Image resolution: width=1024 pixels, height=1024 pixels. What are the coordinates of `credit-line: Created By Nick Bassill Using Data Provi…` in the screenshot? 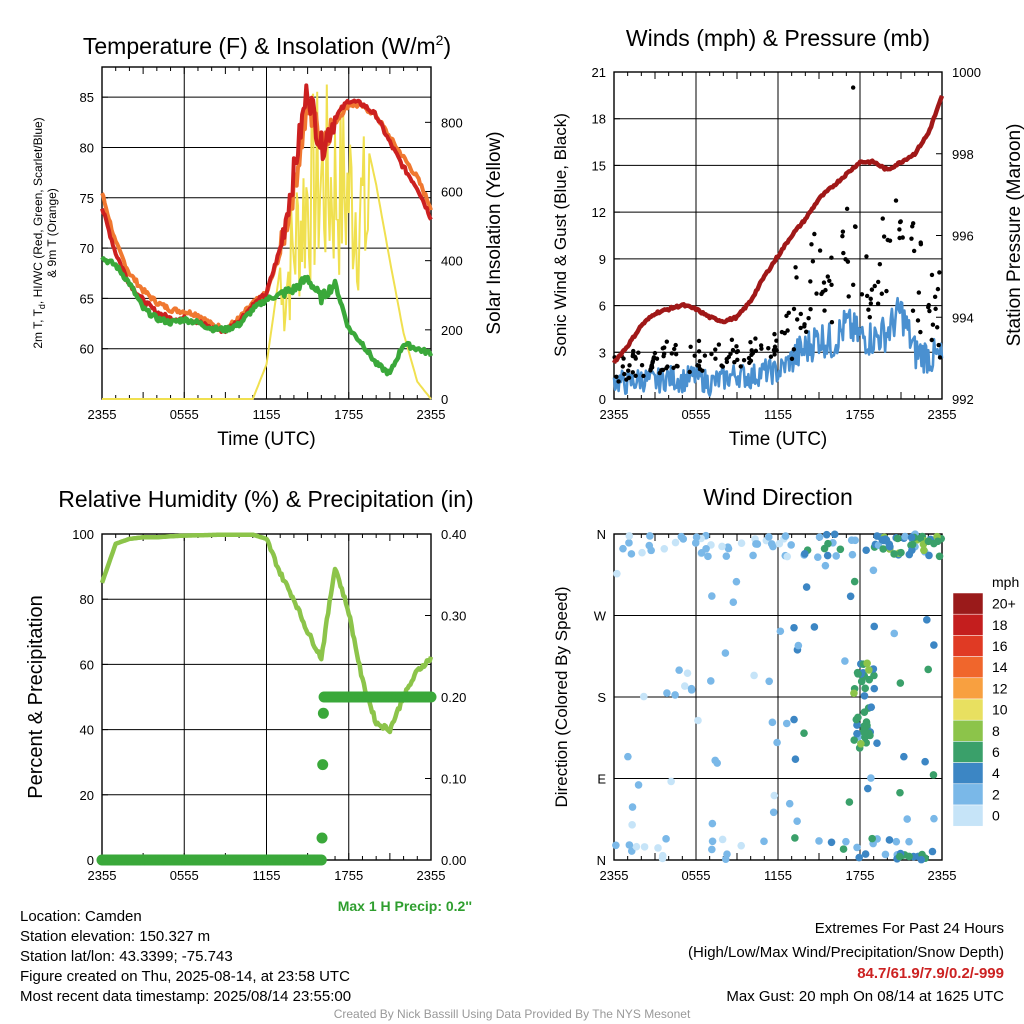 It's located at (512, 1014).